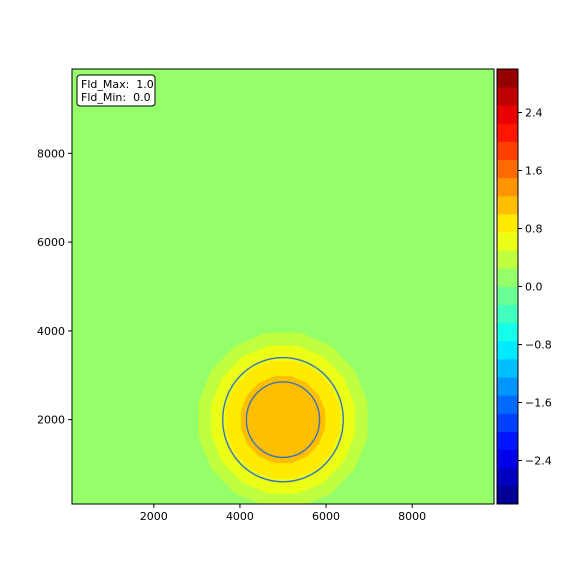 The image size is (576, 576). Describe the element at coordinates (51, 420) in the screenshot. I see `y-tick-label: 2000` at that location.